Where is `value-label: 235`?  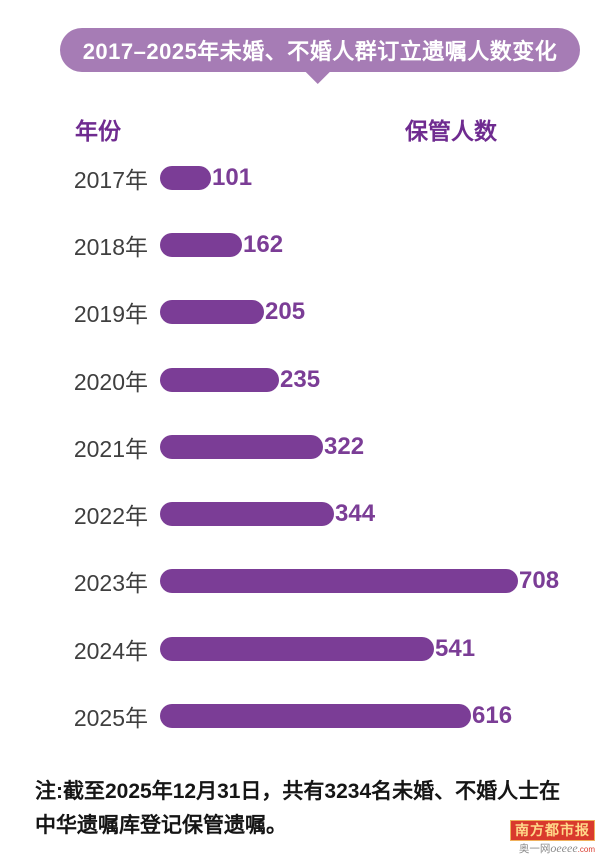 value-label: 235 is located at coordinates (300, 379).